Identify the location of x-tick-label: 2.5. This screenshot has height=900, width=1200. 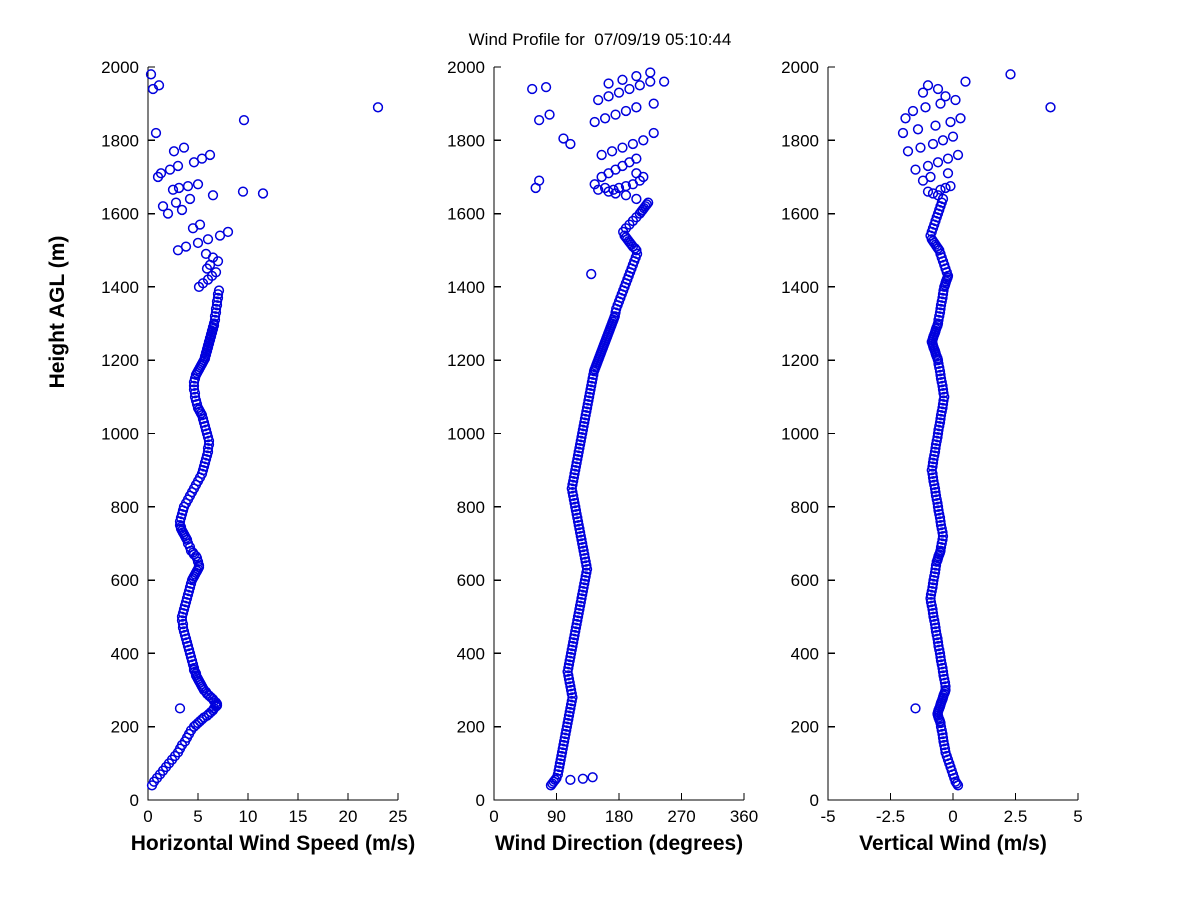
(1016, 816).